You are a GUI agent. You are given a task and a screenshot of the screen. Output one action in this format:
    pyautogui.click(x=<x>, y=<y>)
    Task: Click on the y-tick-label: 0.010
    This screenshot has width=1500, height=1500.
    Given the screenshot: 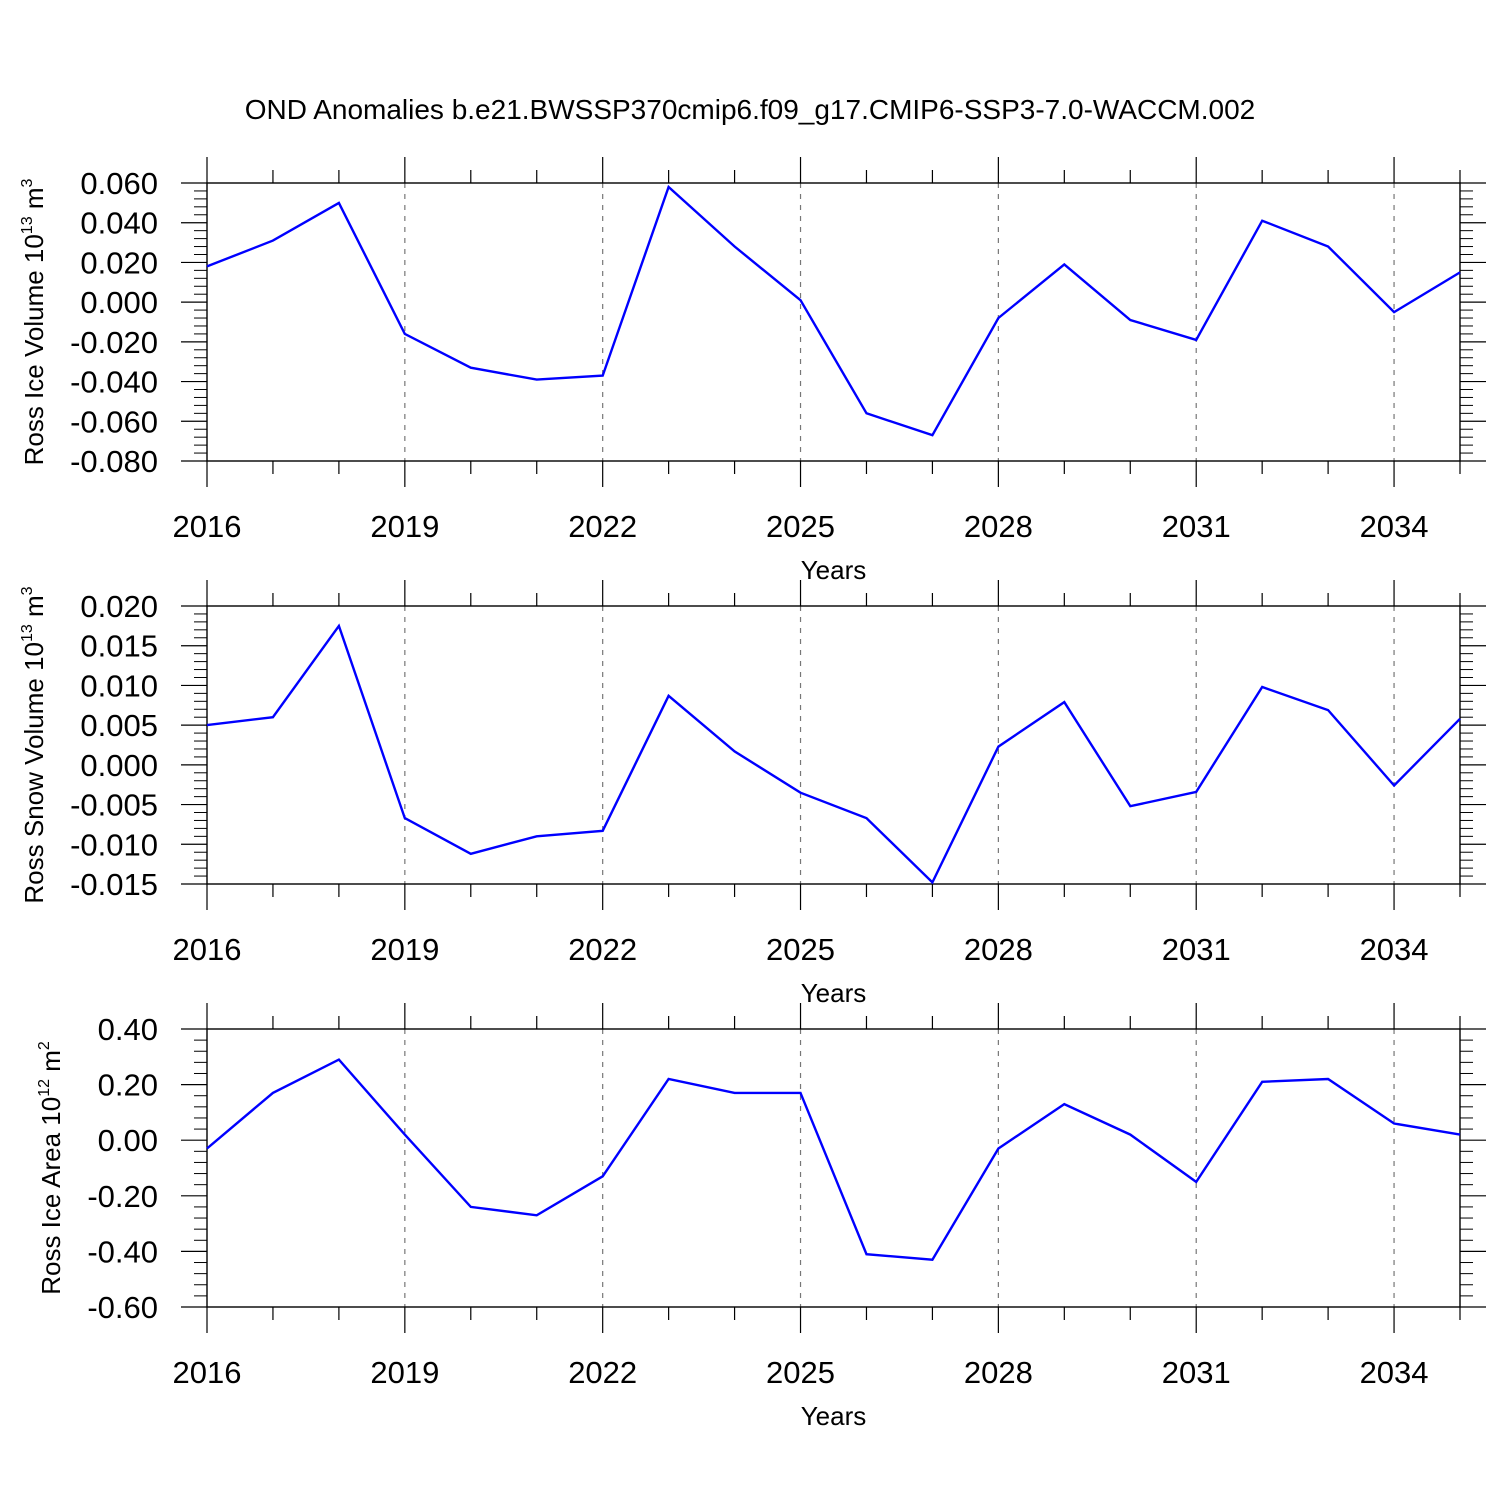 What is the action you would take?
    pyautogui.click(x=119, y=685)
    